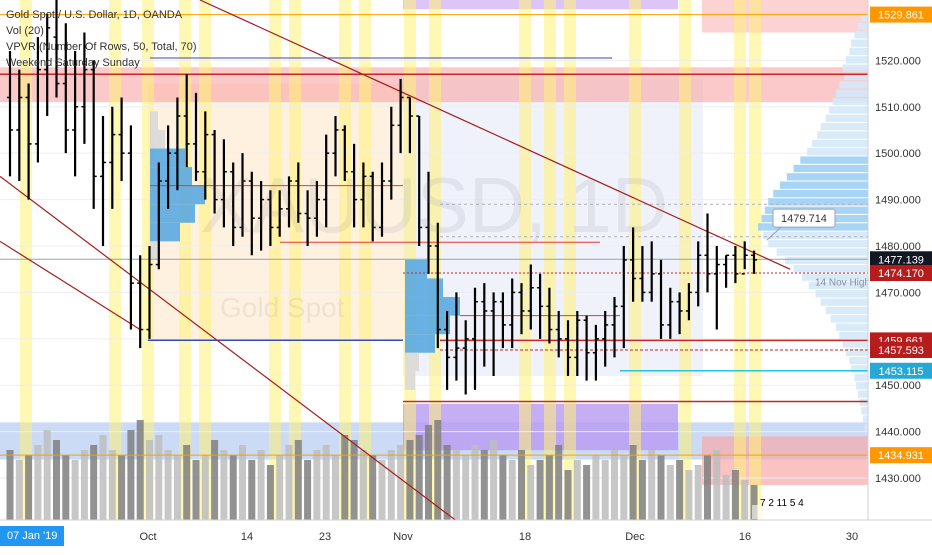  What do you see at coordinates (73, 63) in the screenshot?
I see `indicator-weekend-label: Weekend Saturday Sunday` at bounding box center [73, 63].